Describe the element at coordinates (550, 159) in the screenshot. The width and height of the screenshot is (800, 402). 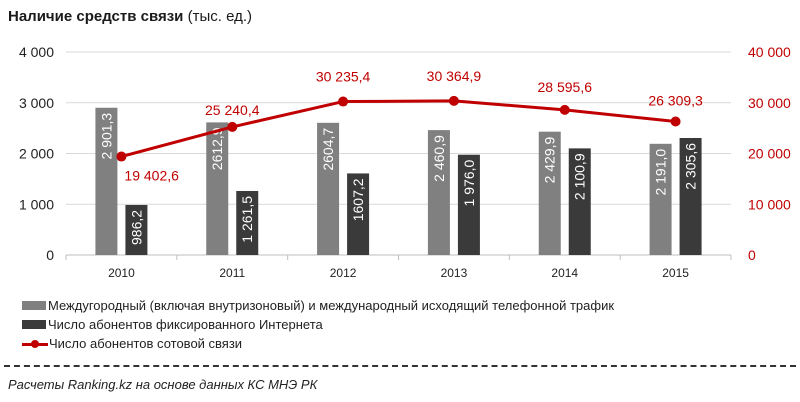
I see `bar-value-label: 2 429,9` at that location.